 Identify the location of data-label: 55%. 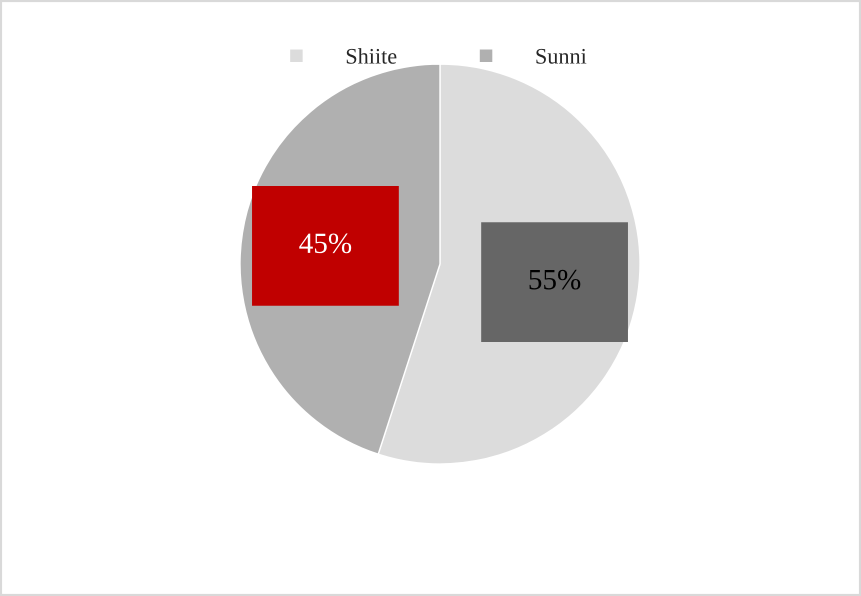
(555, 280).